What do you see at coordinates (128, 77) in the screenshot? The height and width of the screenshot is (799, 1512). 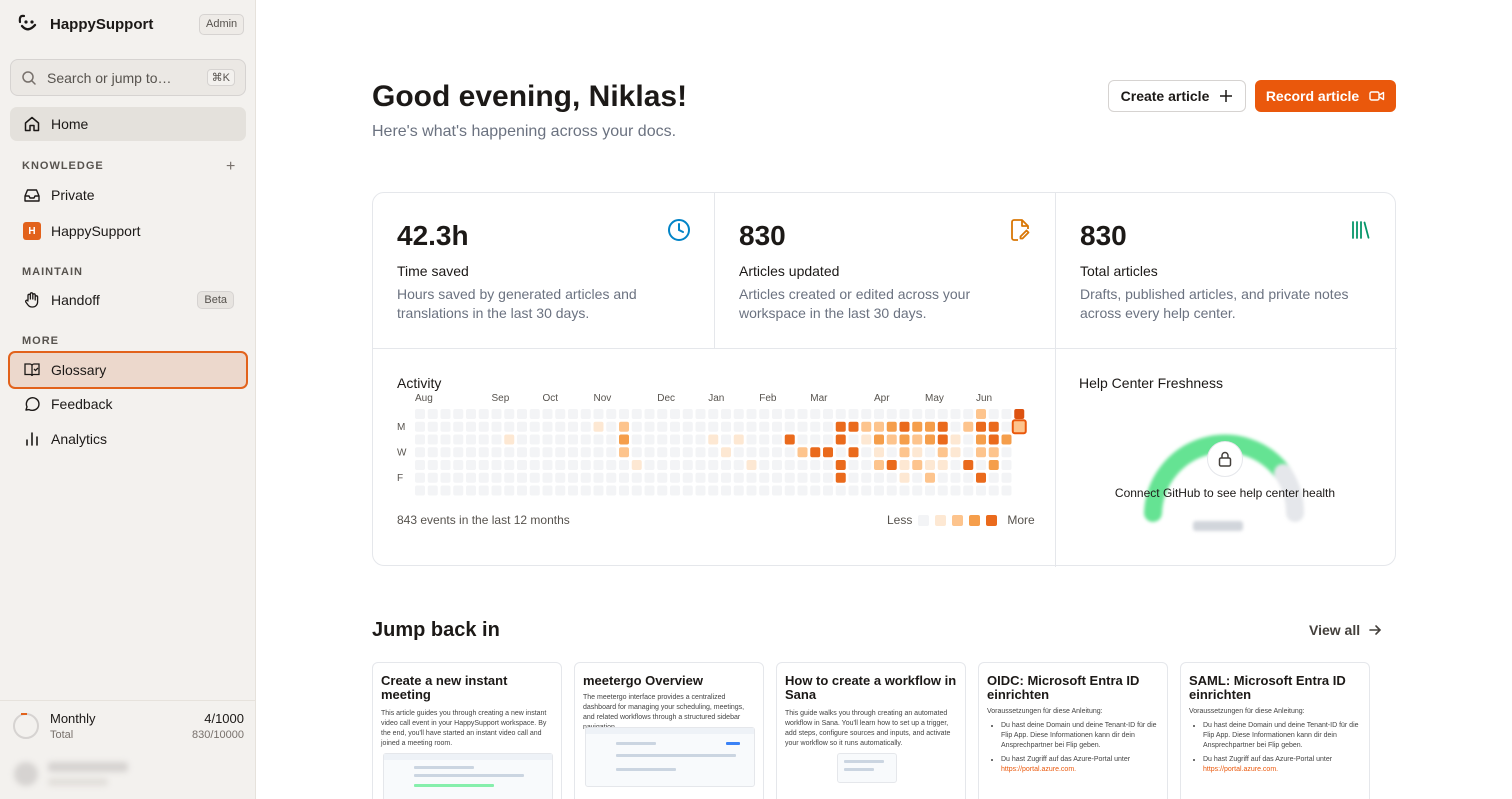 I see `search-input: Search or jump to… ⌘K` at bounding box center [128, 77].